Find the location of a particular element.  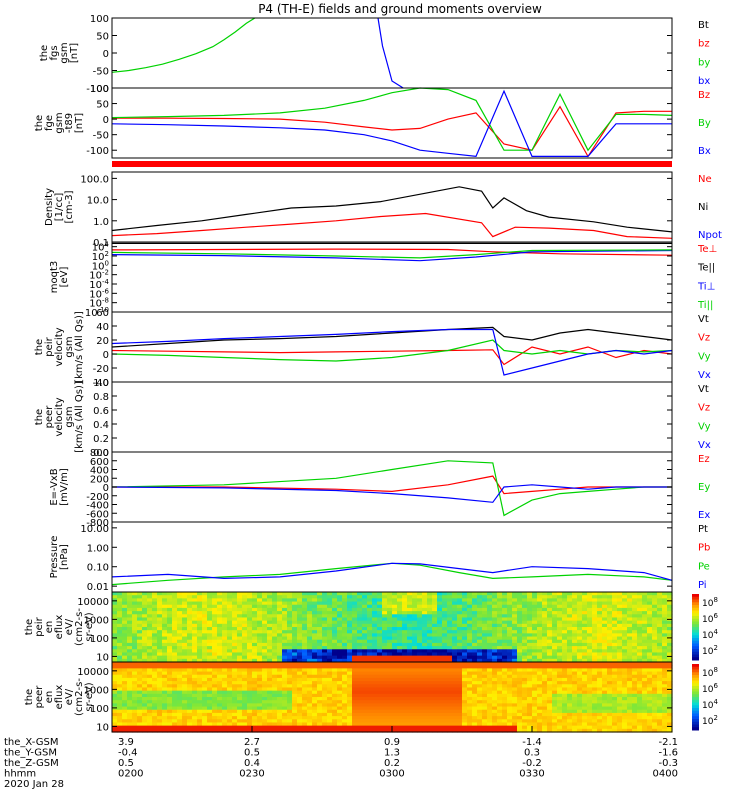

series-line-peir_vel is located at coordinates (392, 350).